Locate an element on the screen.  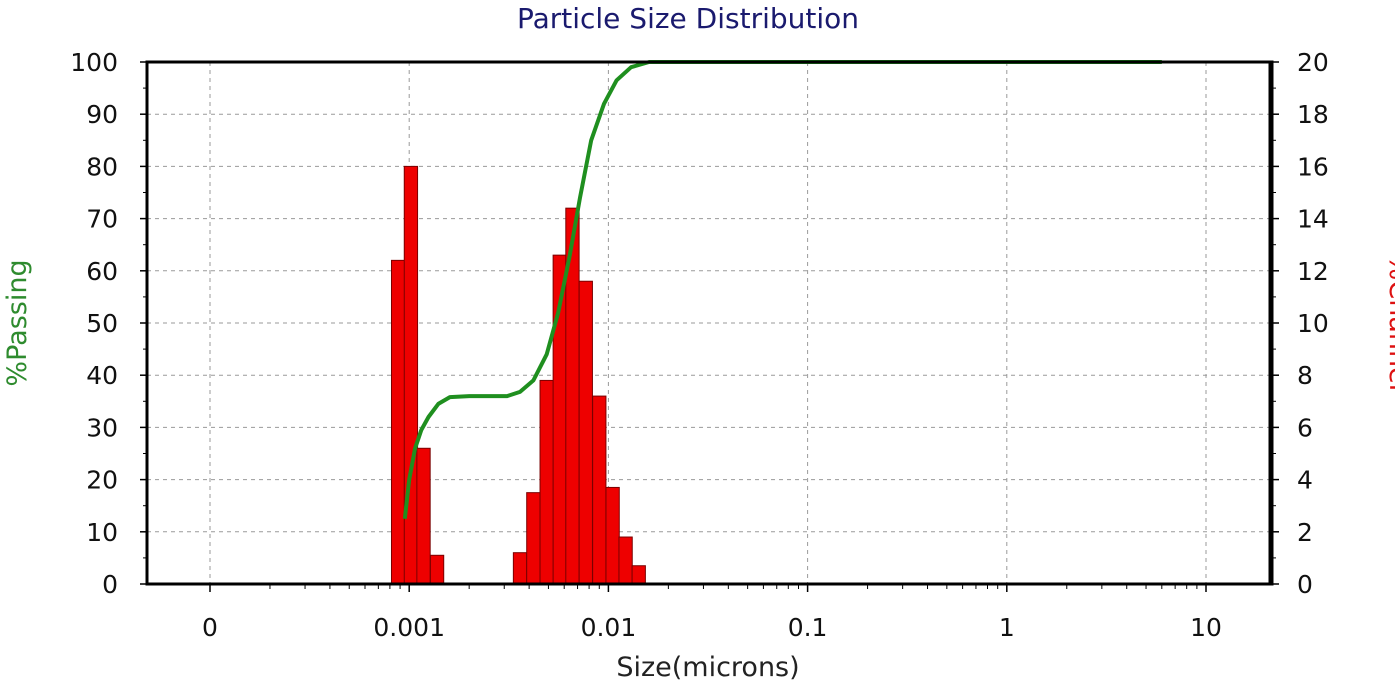
right-tick-label: 10 is located at coordinates (1313, 323).